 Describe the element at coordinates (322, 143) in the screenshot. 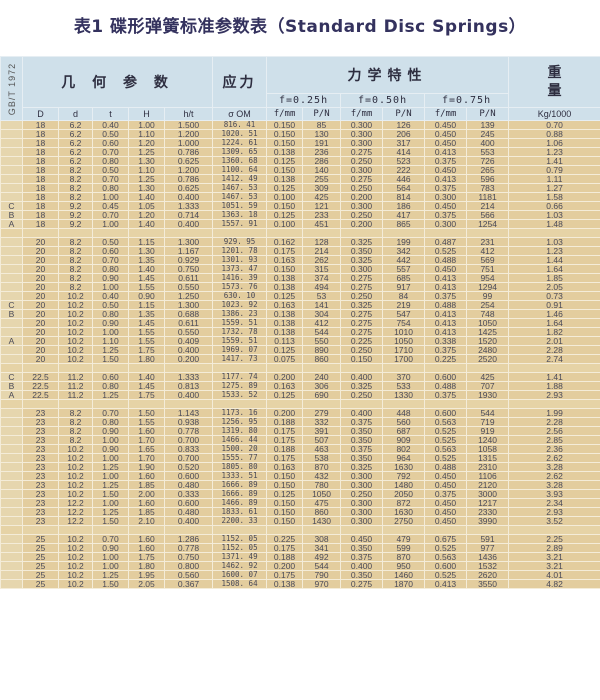

I see `cell-p1: 191` at that location.